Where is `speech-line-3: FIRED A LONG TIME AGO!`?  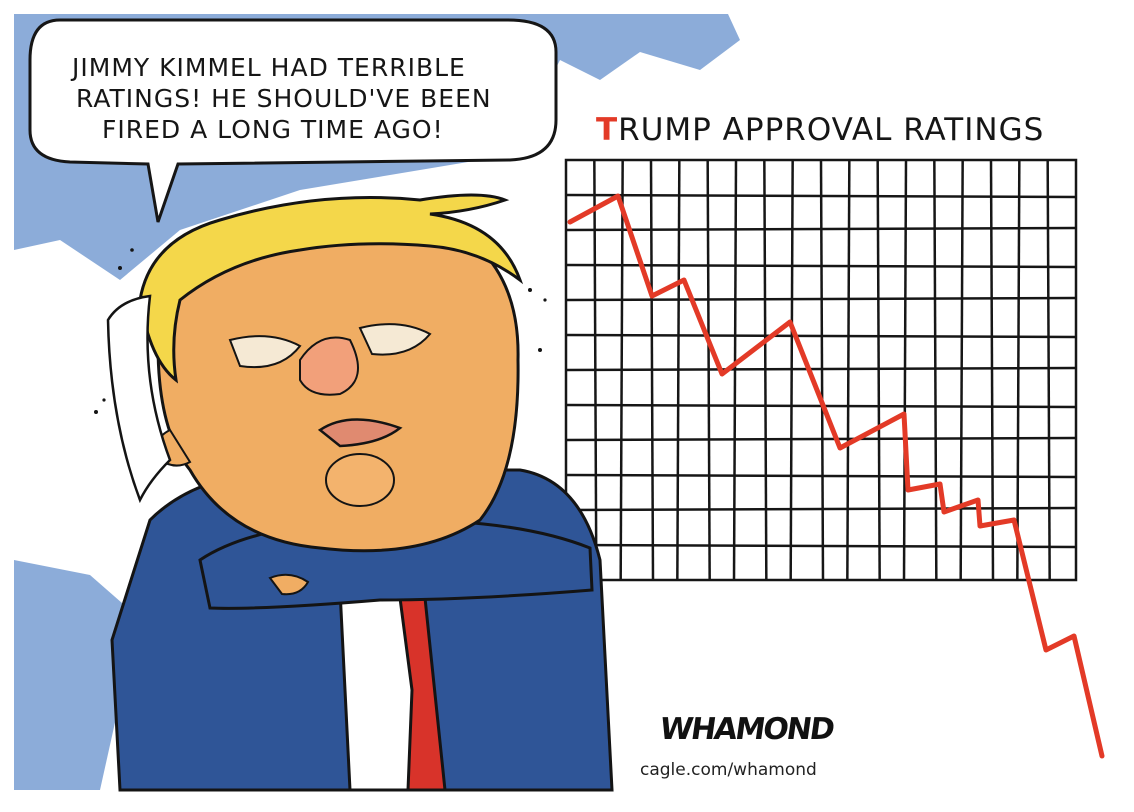 speech-line-3: FIRED A LONG TIME AGO! is located at coordinates (273, 129).